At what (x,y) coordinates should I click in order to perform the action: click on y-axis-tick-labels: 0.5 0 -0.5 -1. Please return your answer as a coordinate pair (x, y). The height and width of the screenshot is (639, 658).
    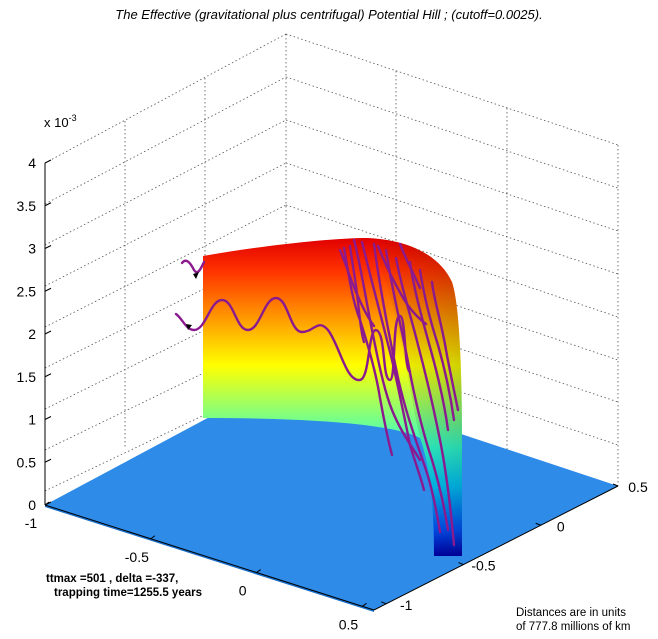
    Looking at the image, I should click on (524, 546).